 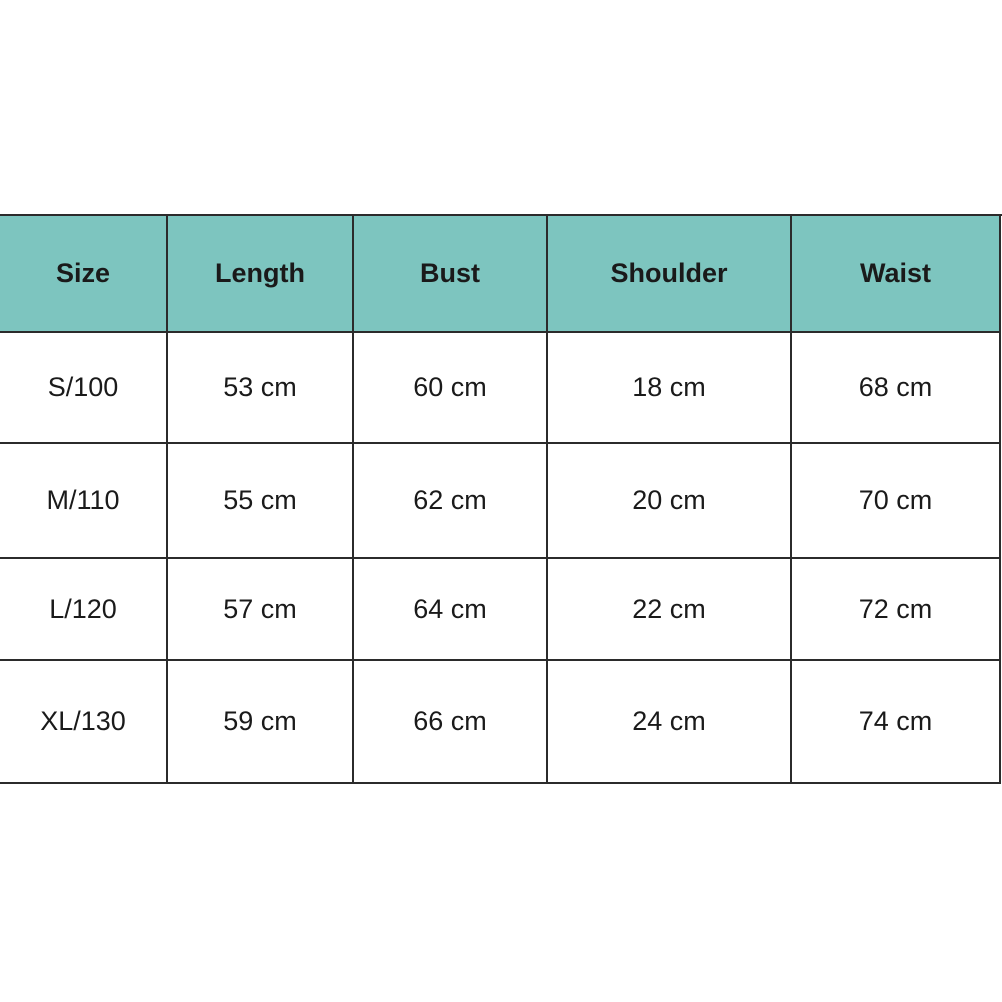 What do you see at coordinates (501, 215) in the screenshot?
I see `table-top-border` at bounding box center [501, 215].